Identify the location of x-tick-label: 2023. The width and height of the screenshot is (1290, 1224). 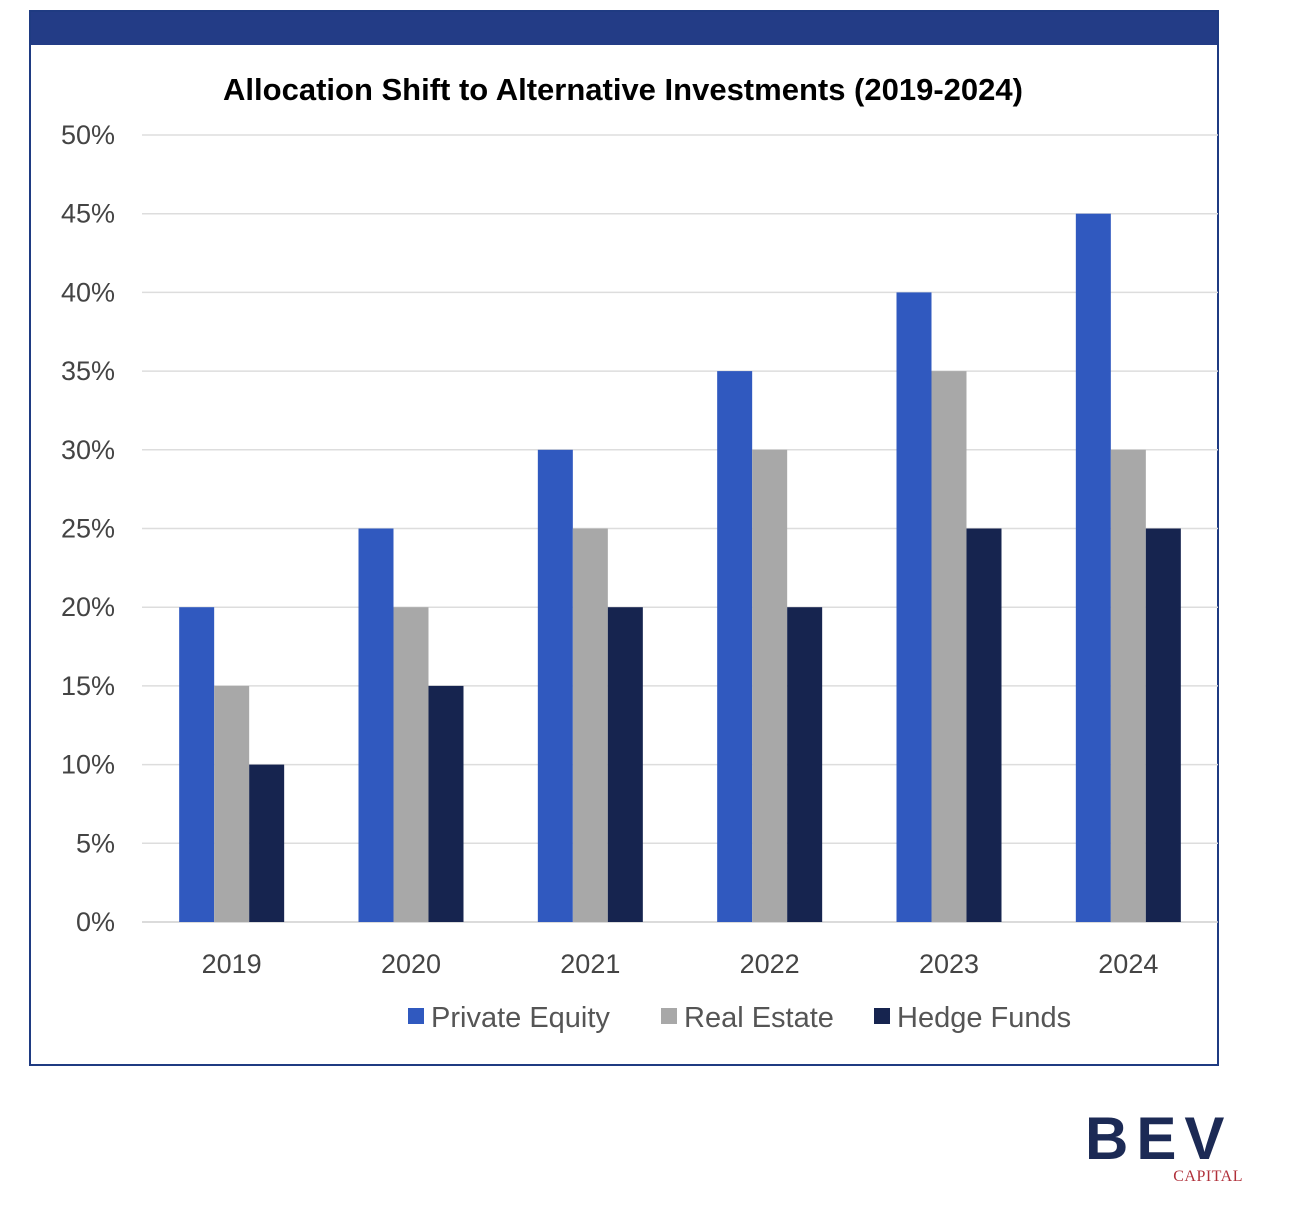
(949, 964).